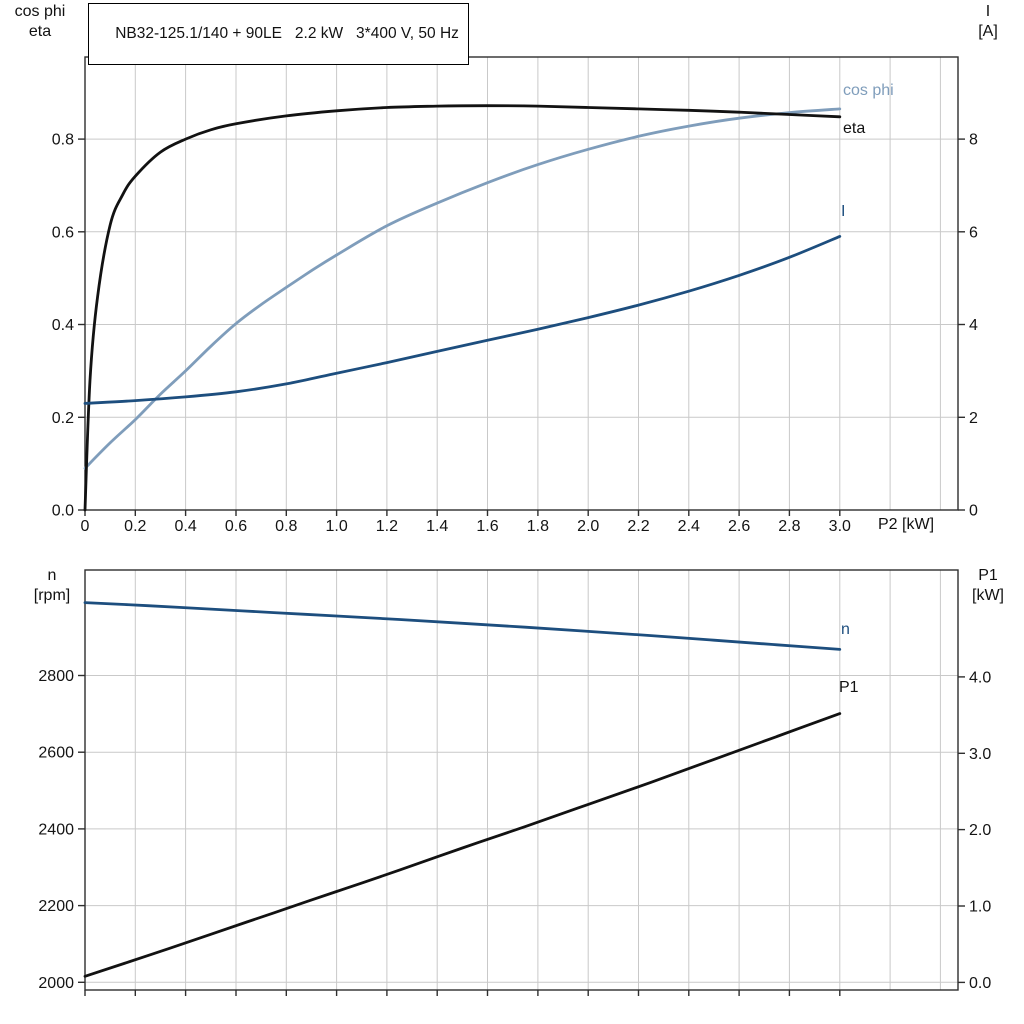 This screenshot has height=1024, width=1024. Describe the element at coordinates (286, 526) in the screenshot. I see `x-tick-label: 0.8` at that location.